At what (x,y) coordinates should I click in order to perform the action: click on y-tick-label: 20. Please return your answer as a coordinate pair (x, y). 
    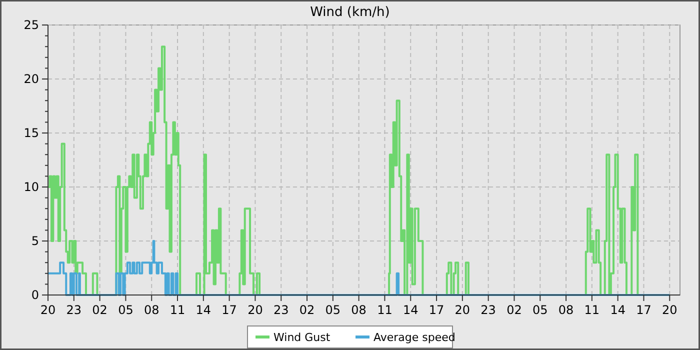
    Looking at the image, I should click on (31, 79).